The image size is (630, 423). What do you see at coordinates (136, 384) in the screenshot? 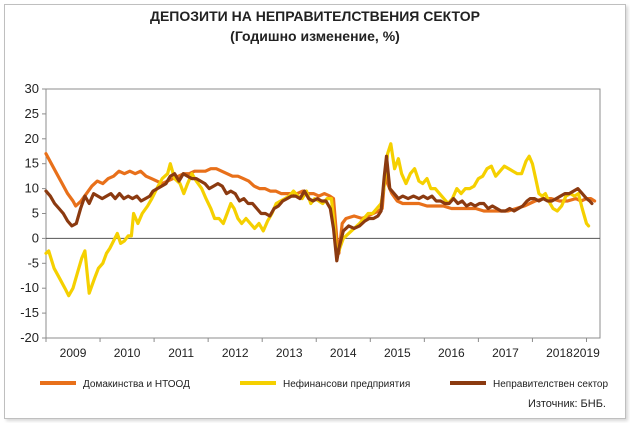
I see `legend-label: Домакинства и НТООД` at bounding box center [136, 384].